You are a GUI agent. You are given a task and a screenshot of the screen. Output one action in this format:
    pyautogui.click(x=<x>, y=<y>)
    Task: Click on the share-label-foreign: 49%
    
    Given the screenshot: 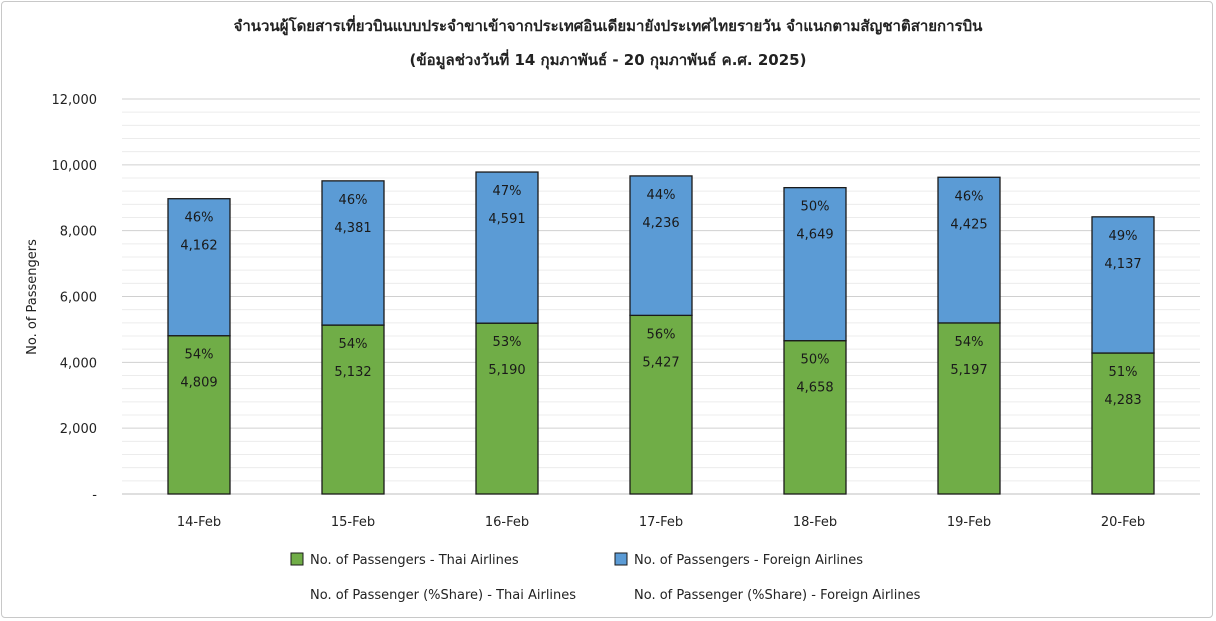 What is the action you would take?
    pyautogui.click(x=1123, y=236)
    